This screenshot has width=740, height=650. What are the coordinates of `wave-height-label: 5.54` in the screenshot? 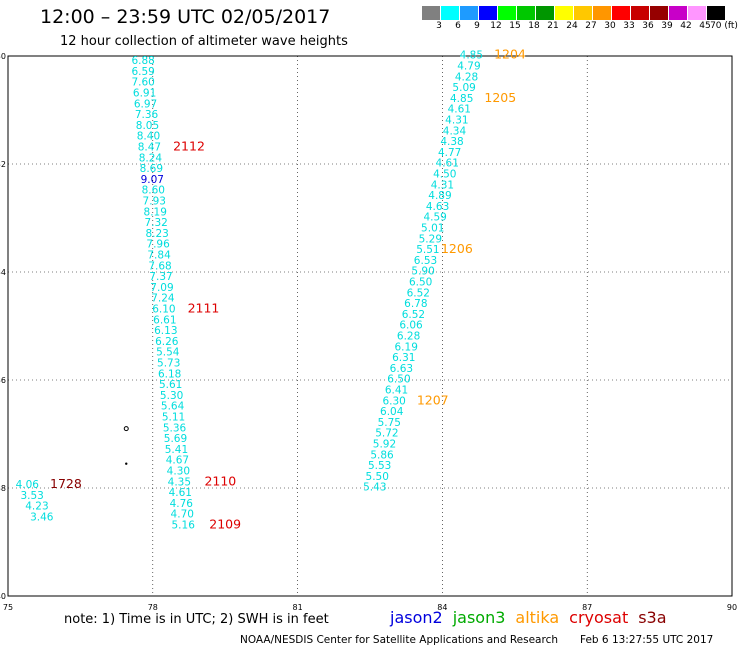 It's located at (168, 353).